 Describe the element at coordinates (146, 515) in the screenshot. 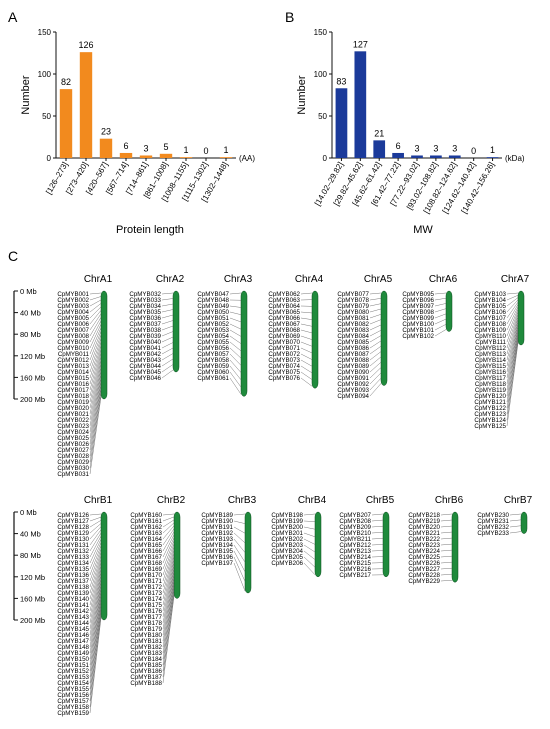

I see `gene-label: CpMYB160` at that location.